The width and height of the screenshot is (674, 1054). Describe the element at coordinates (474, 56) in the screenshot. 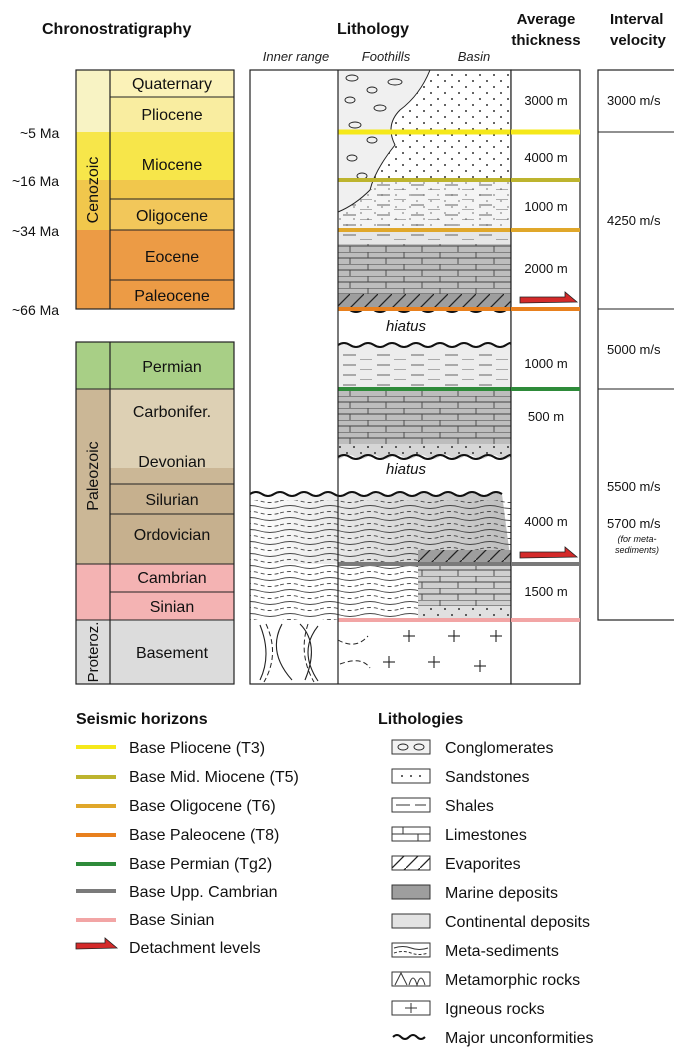

I see `sub-basin: Basin` at that location.